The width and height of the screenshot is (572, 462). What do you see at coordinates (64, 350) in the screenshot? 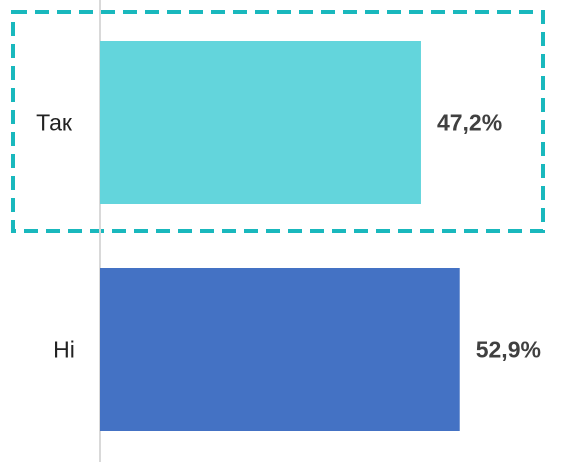
I see `category-label: Ні` at bounding box center [64, 350].